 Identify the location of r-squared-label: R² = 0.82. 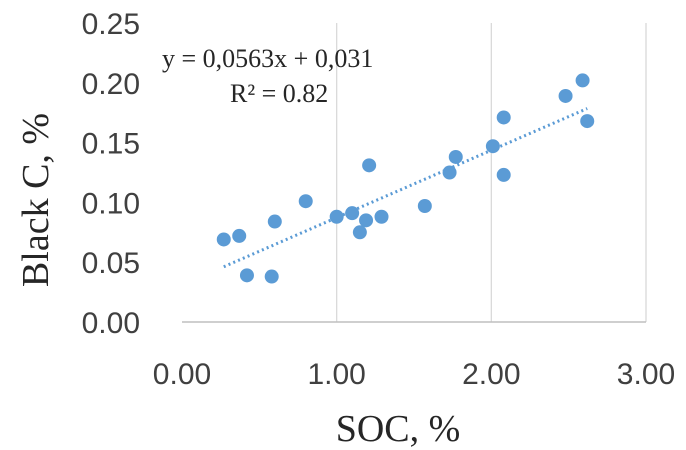
(279, 93).